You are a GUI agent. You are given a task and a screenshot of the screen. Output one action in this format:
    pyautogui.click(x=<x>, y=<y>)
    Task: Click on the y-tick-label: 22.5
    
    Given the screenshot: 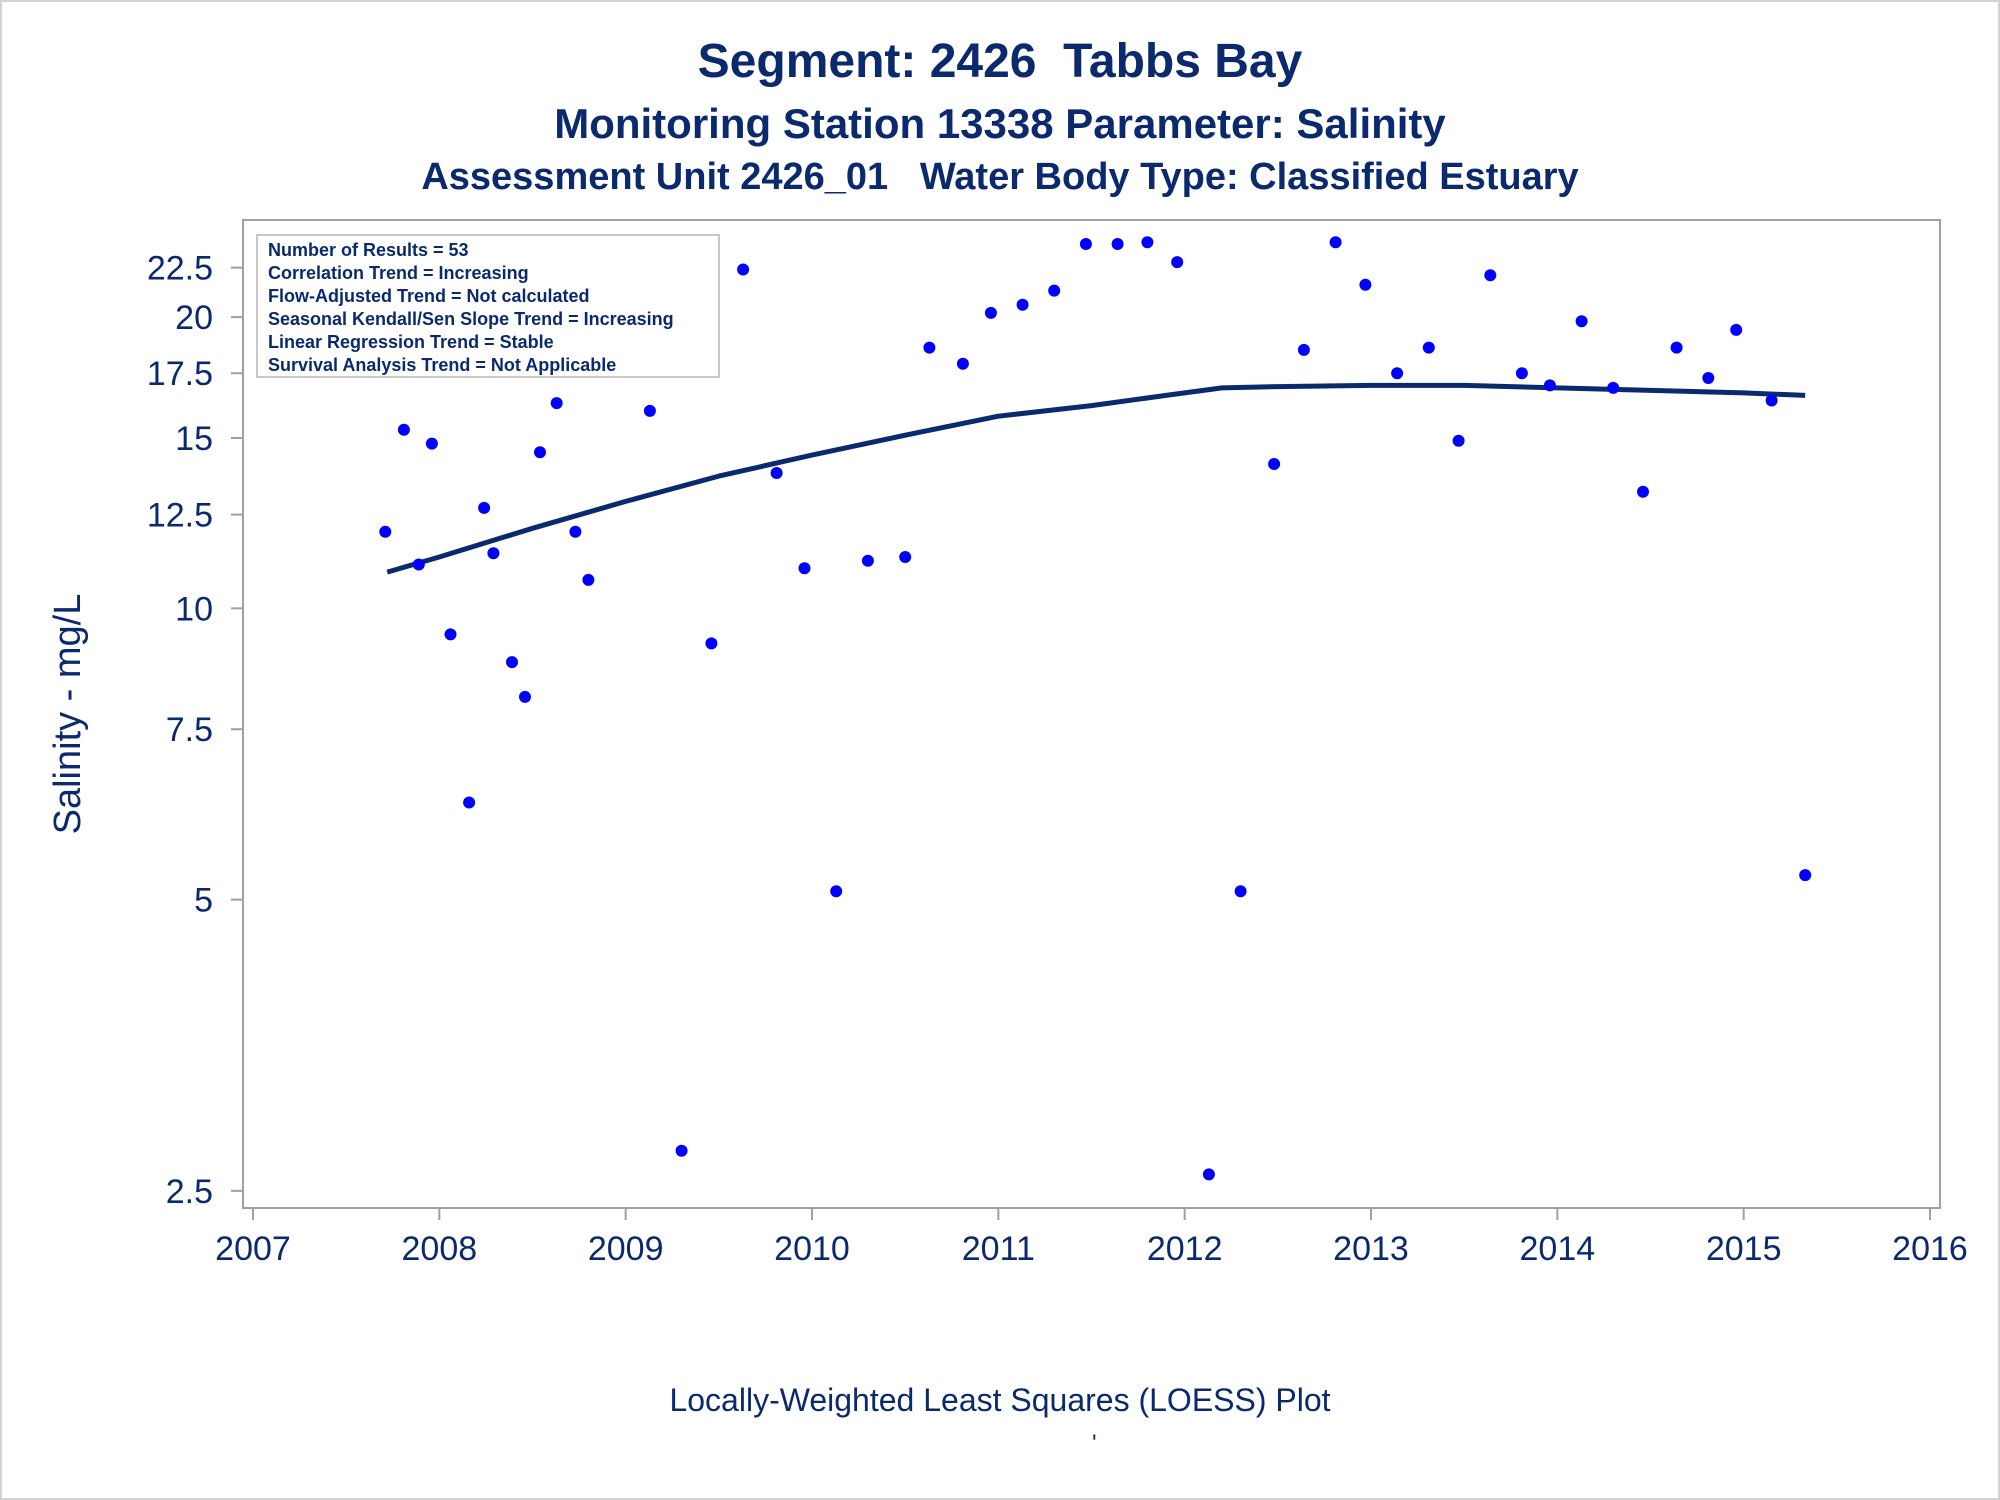 What is the action you would take?
    pyautogui.click(x=180, y=269)
    